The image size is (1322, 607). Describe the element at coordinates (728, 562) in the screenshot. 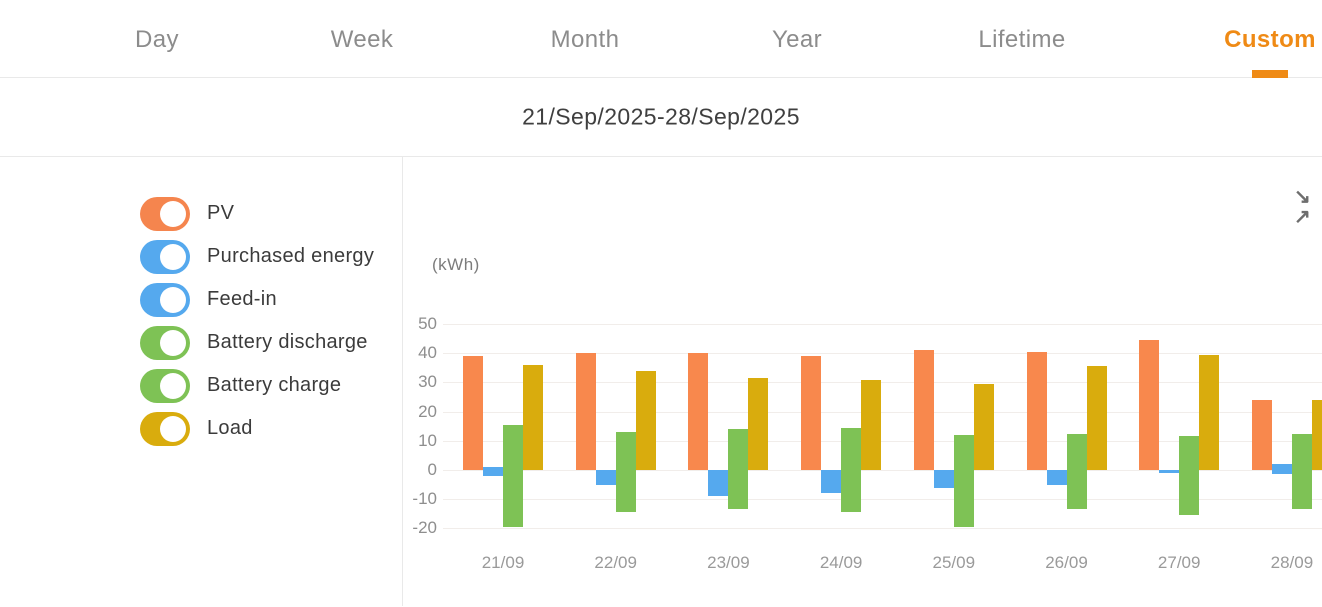

I see `x-tick-label-23-09: 23/09` at that location.